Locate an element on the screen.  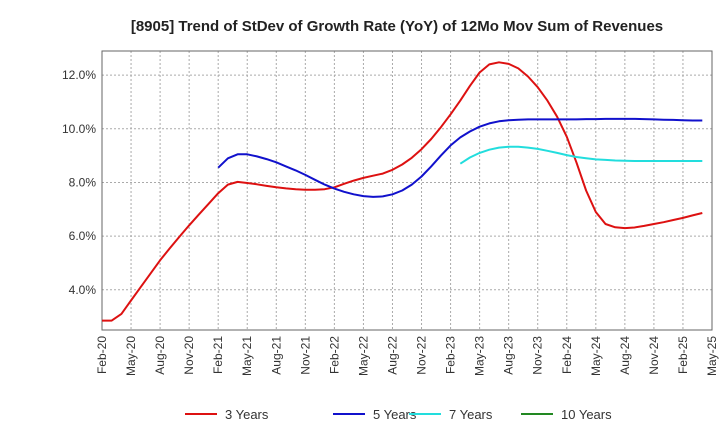
series-line-5-years is located at coordinates (460, 157).